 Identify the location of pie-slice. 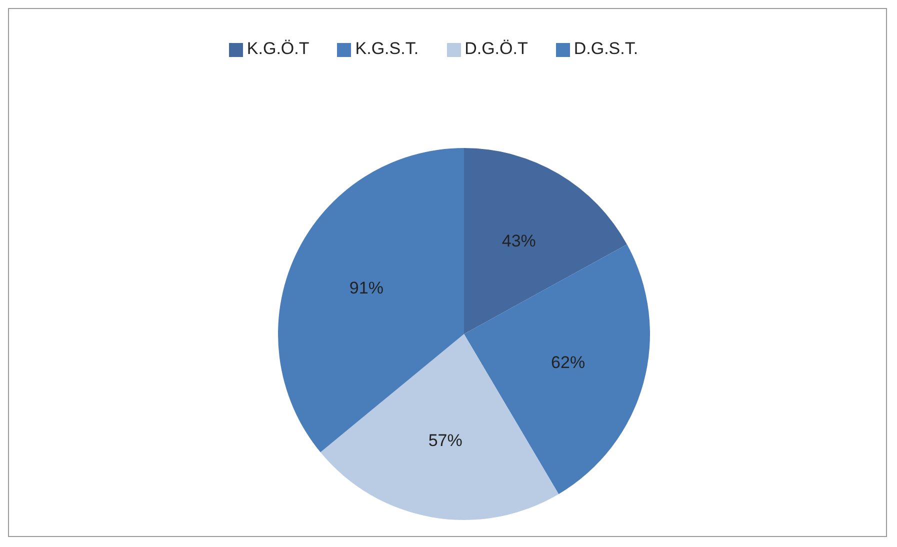
(545, 241).